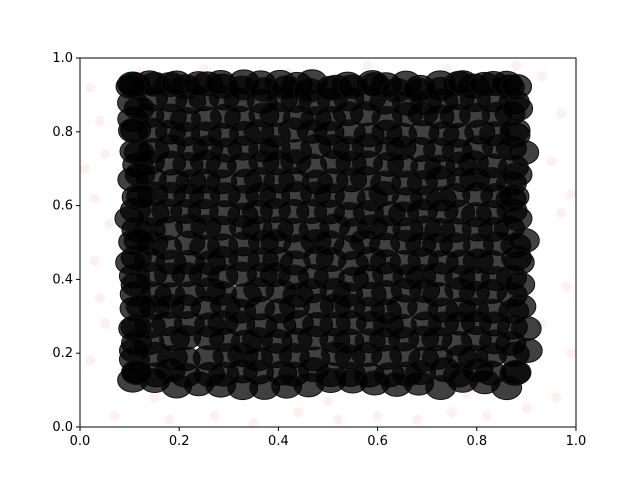  Describe the element at coordinates (377, 441) in the screenshot. I see `x-tick-label: 0.6` at that location.